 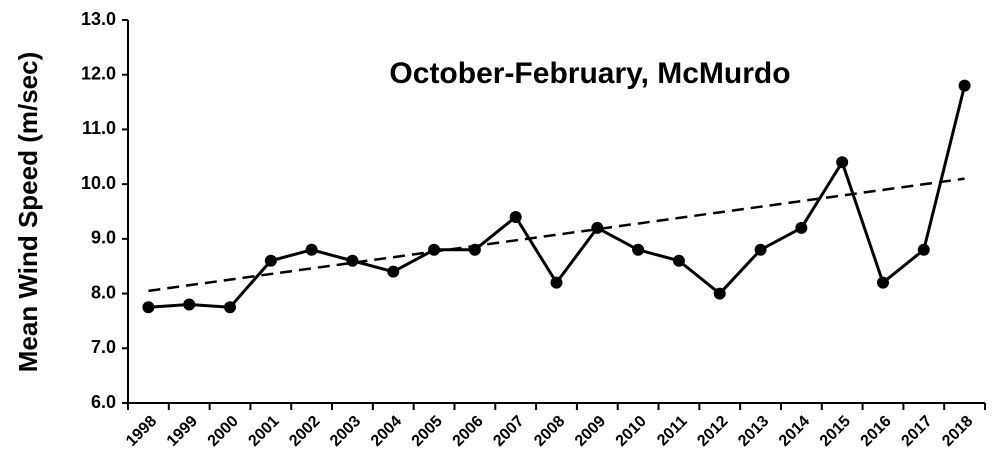 I want to click on x-tick-label: 2012, so click(x=712, y=431).